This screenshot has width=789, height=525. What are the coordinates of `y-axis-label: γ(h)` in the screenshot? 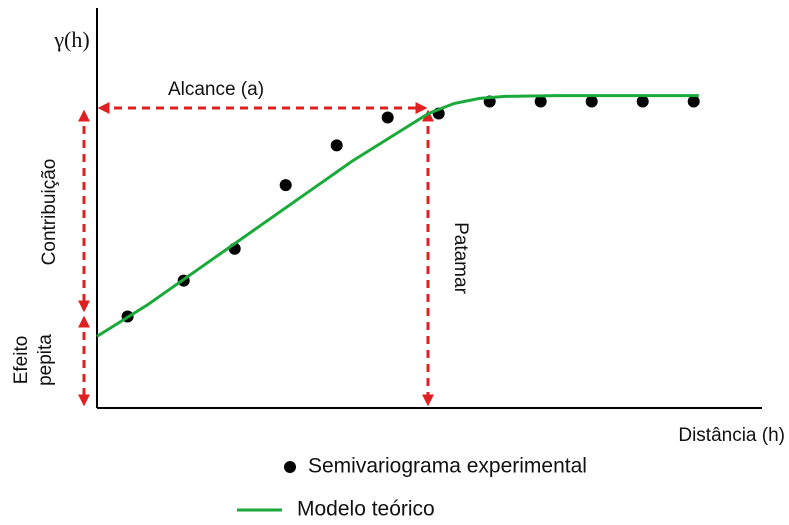 It's located at (71, 39).